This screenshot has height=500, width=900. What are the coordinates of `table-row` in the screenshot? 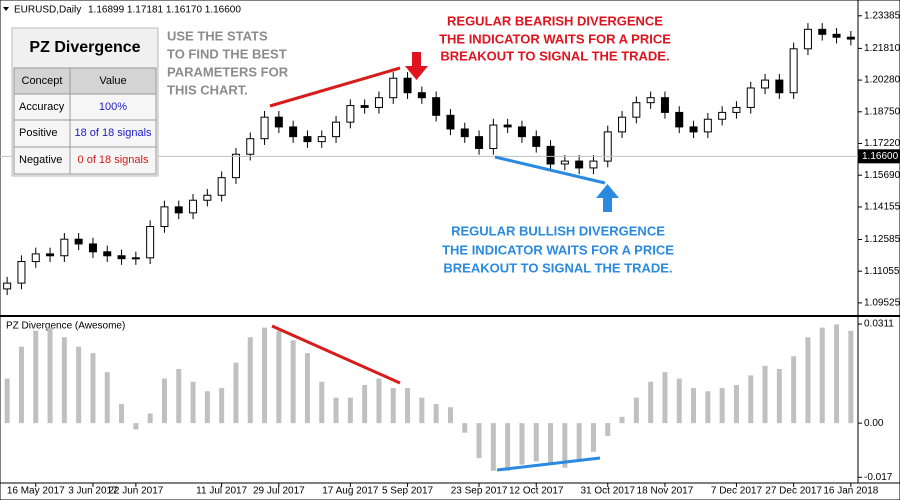 It's located at (85, 107).